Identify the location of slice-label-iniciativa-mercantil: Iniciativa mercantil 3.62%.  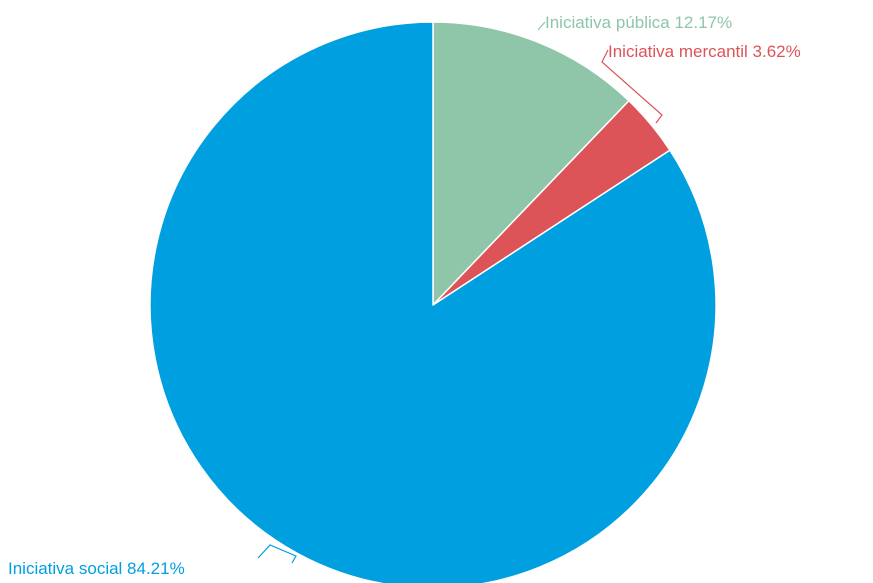
(704, 51).